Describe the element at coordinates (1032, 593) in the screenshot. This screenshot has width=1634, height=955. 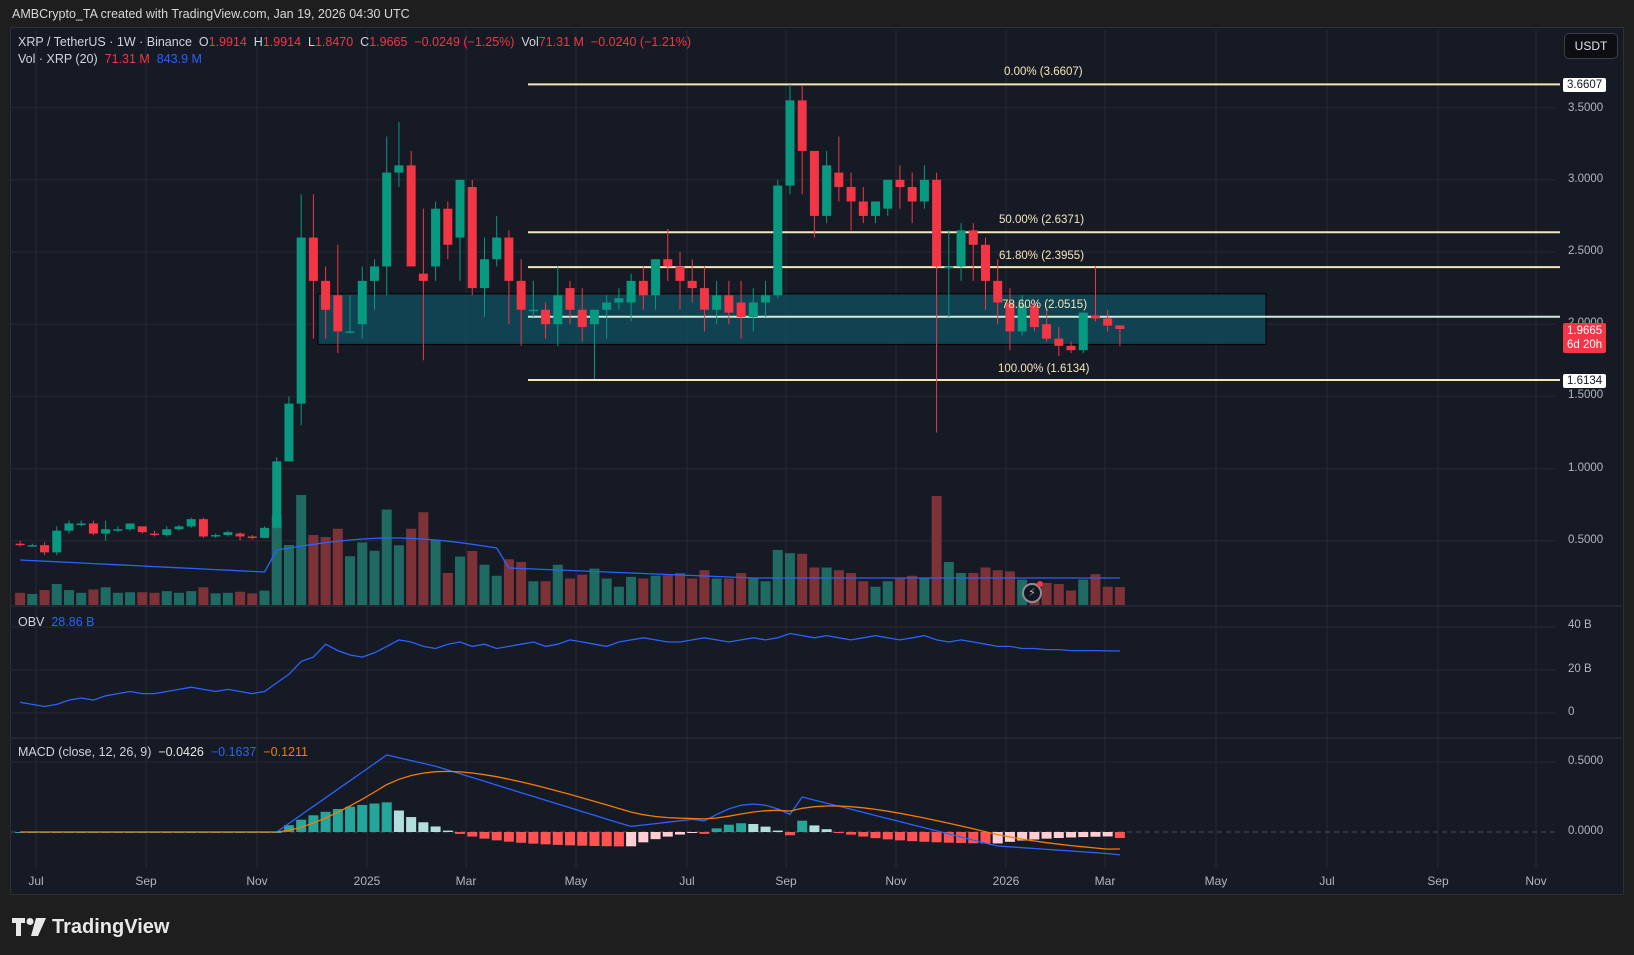
I see `lightning-alert-icon: ⚡` at that location.